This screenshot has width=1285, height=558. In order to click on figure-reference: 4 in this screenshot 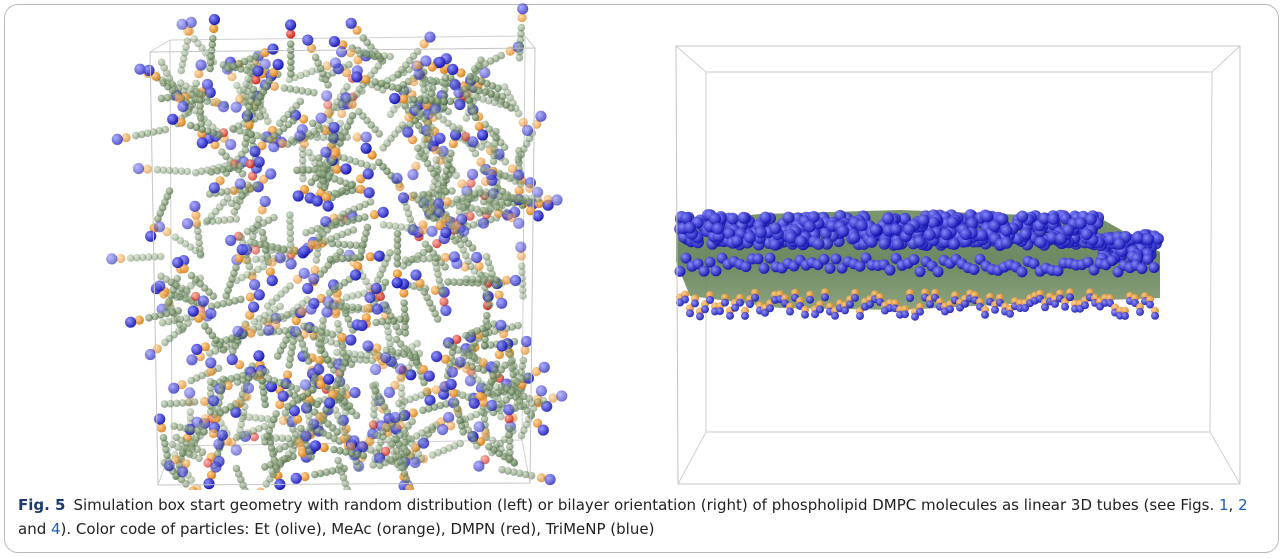, I will do `click(56, 529)`.